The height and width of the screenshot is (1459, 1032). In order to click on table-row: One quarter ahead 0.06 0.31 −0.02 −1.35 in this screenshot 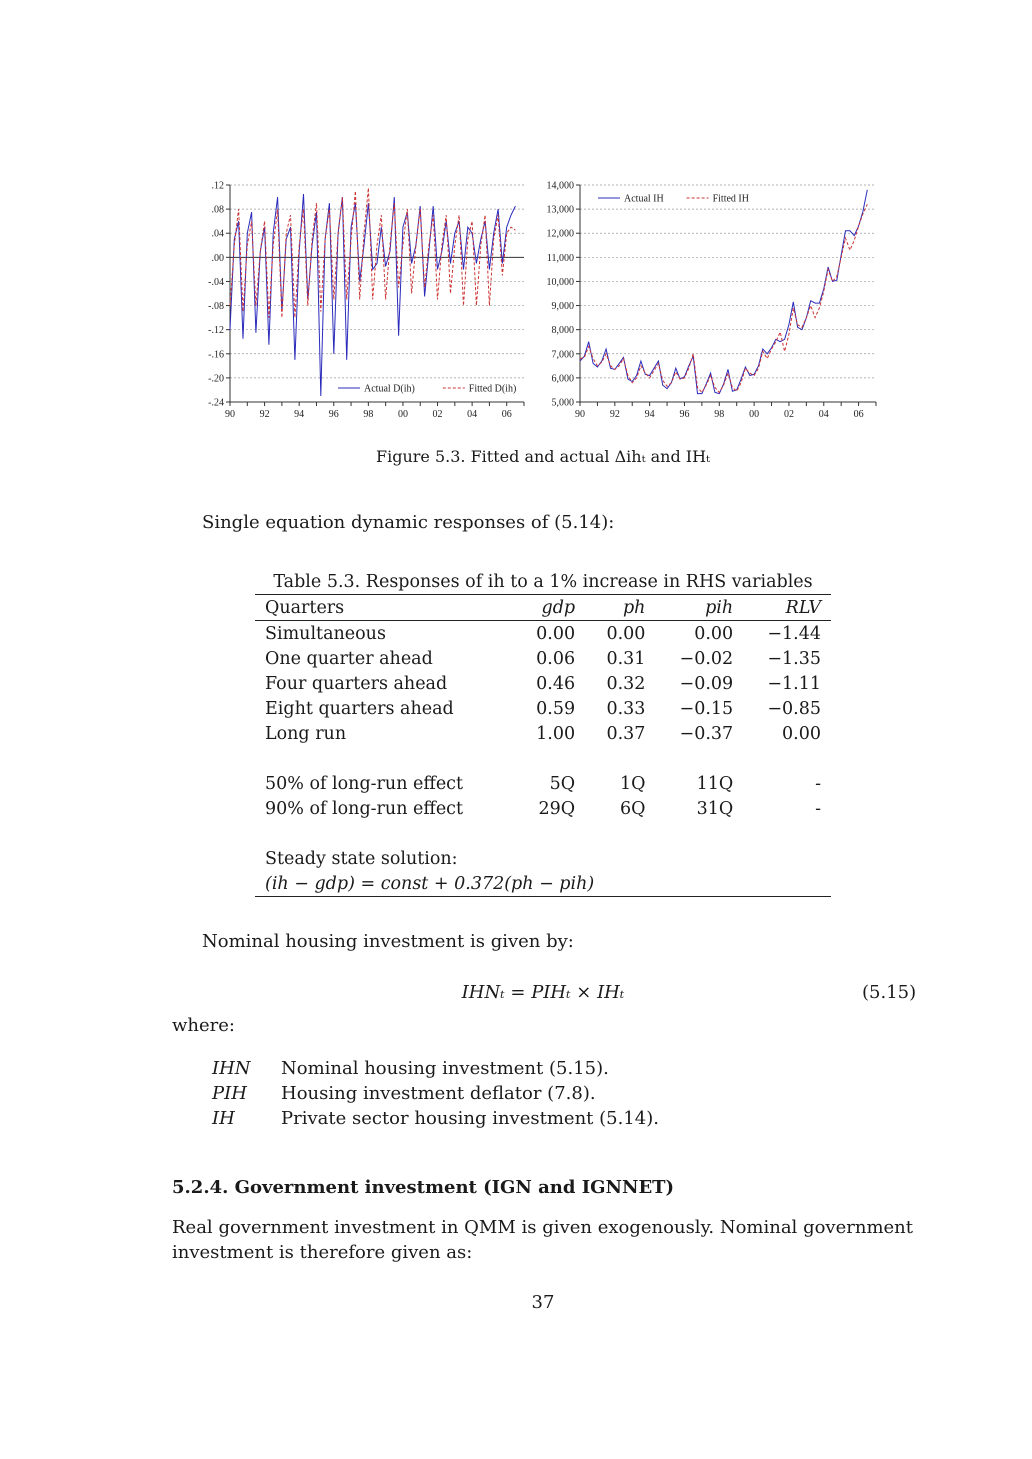, I will do `click(543, 658)`.